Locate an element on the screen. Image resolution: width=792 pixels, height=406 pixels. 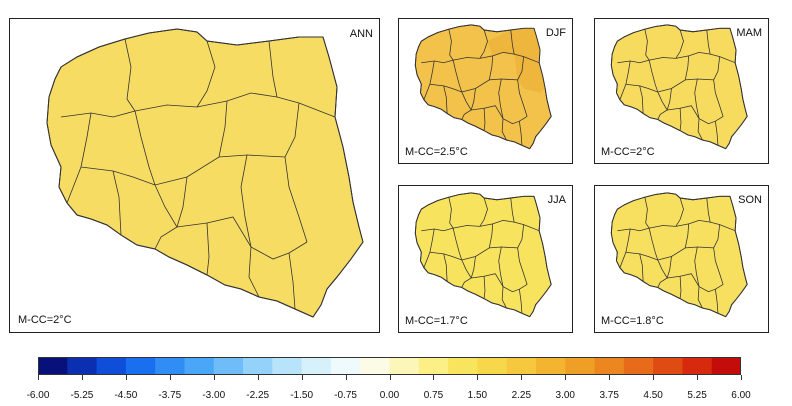
colorbar-frame is located at coordinates (389, 366).